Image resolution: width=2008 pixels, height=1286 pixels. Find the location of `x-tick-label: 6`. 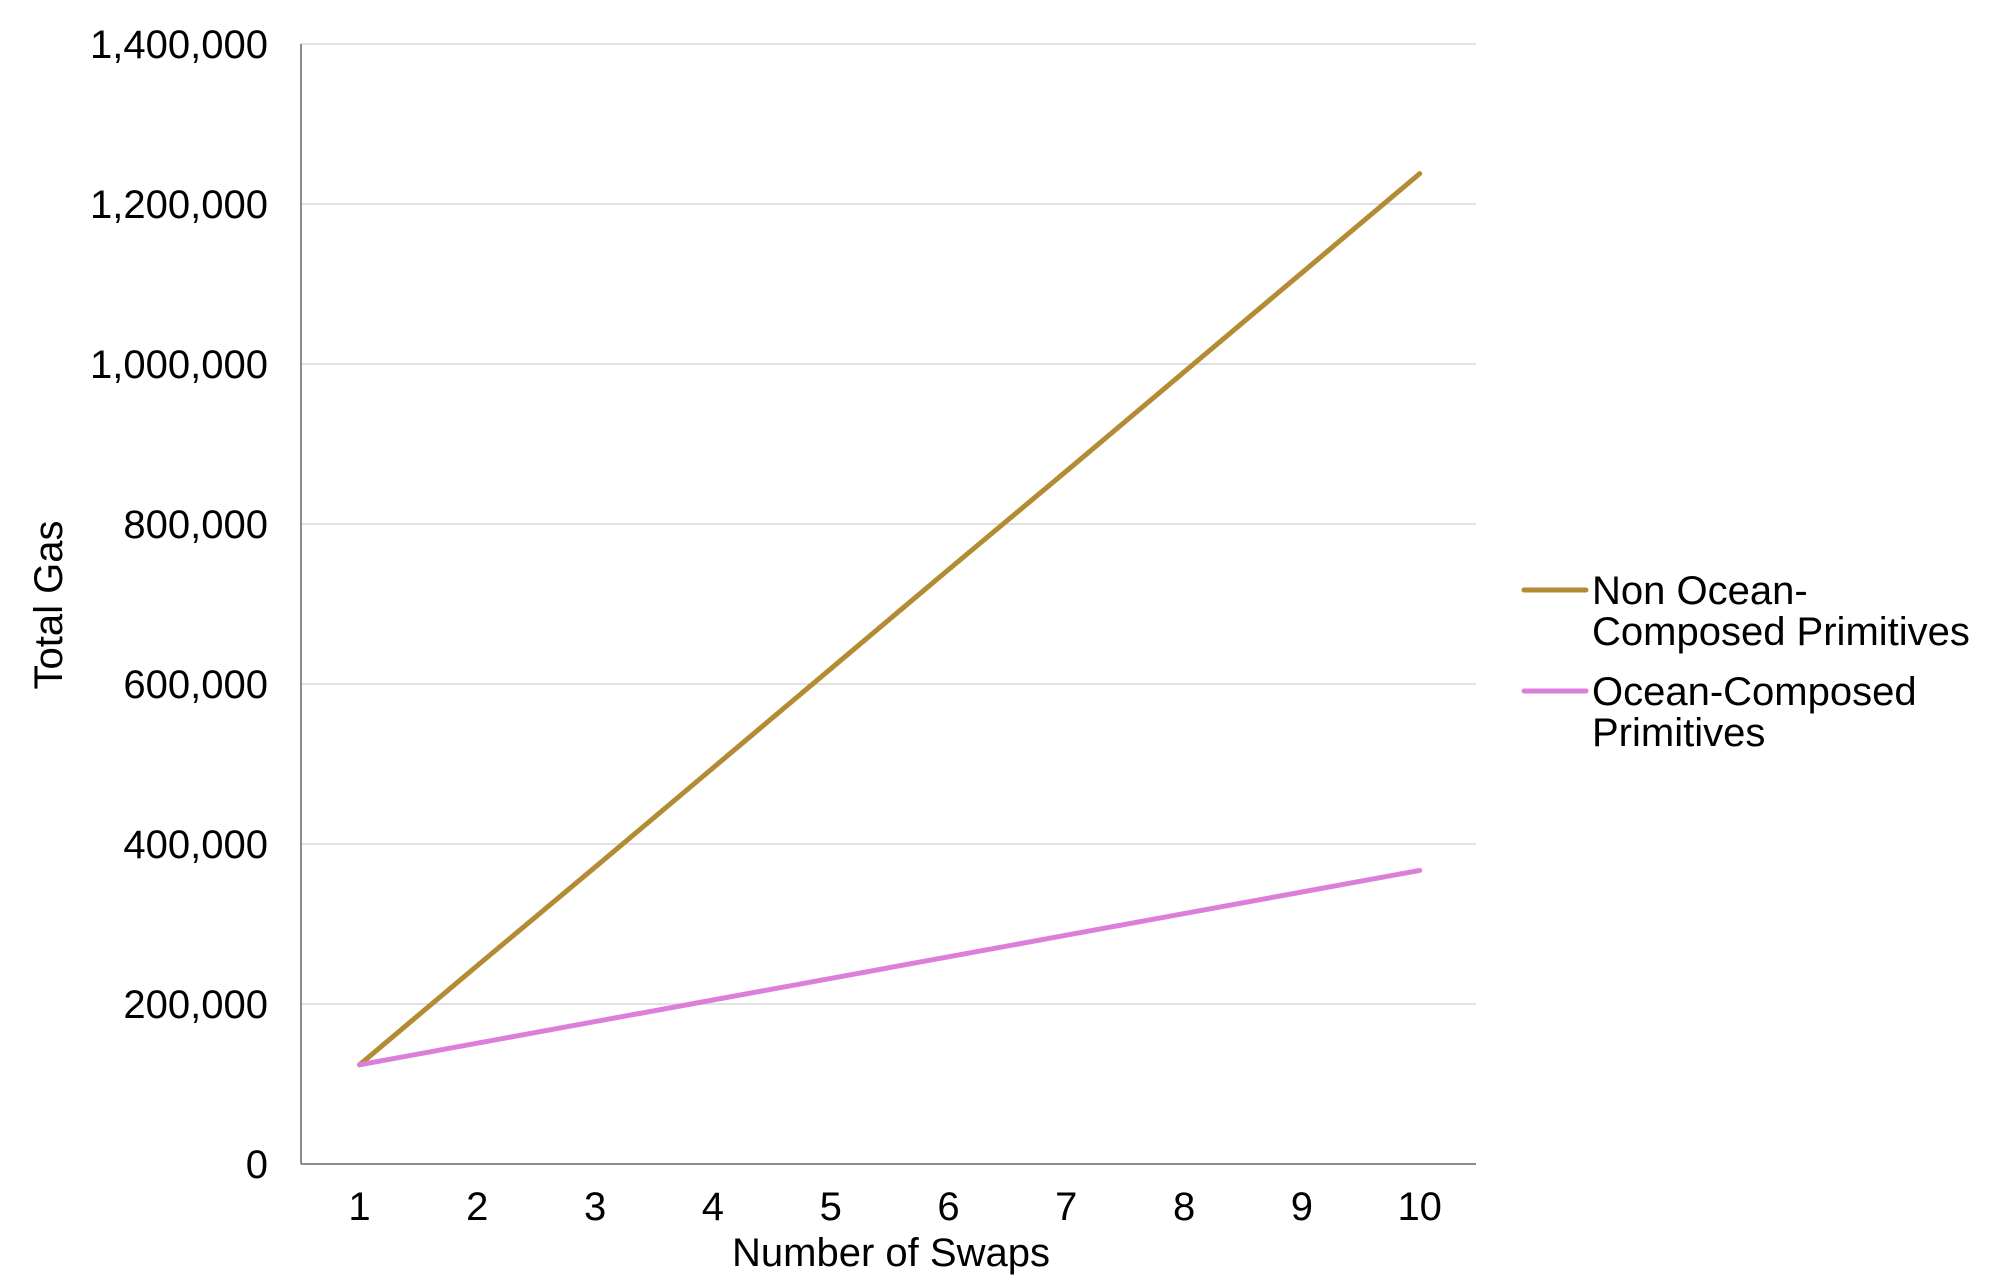

x-tick-label: 6 is located at coordinates (948, 1207).